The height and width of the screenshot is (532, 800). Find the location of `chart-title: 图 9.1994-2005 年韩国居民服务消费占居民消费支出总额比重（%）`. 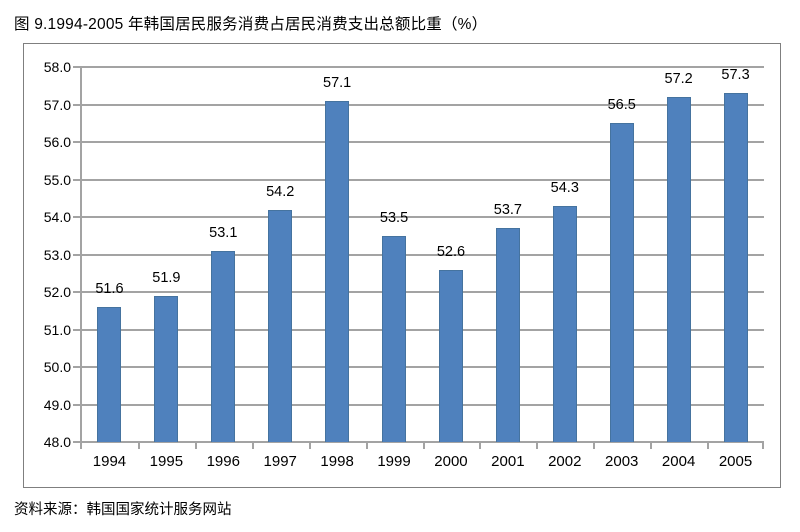

chart-title: 图 9.1994-2005 年韩国居民服务消费占居民消费支出总额比重（%） is located at coordinates (251, 24).